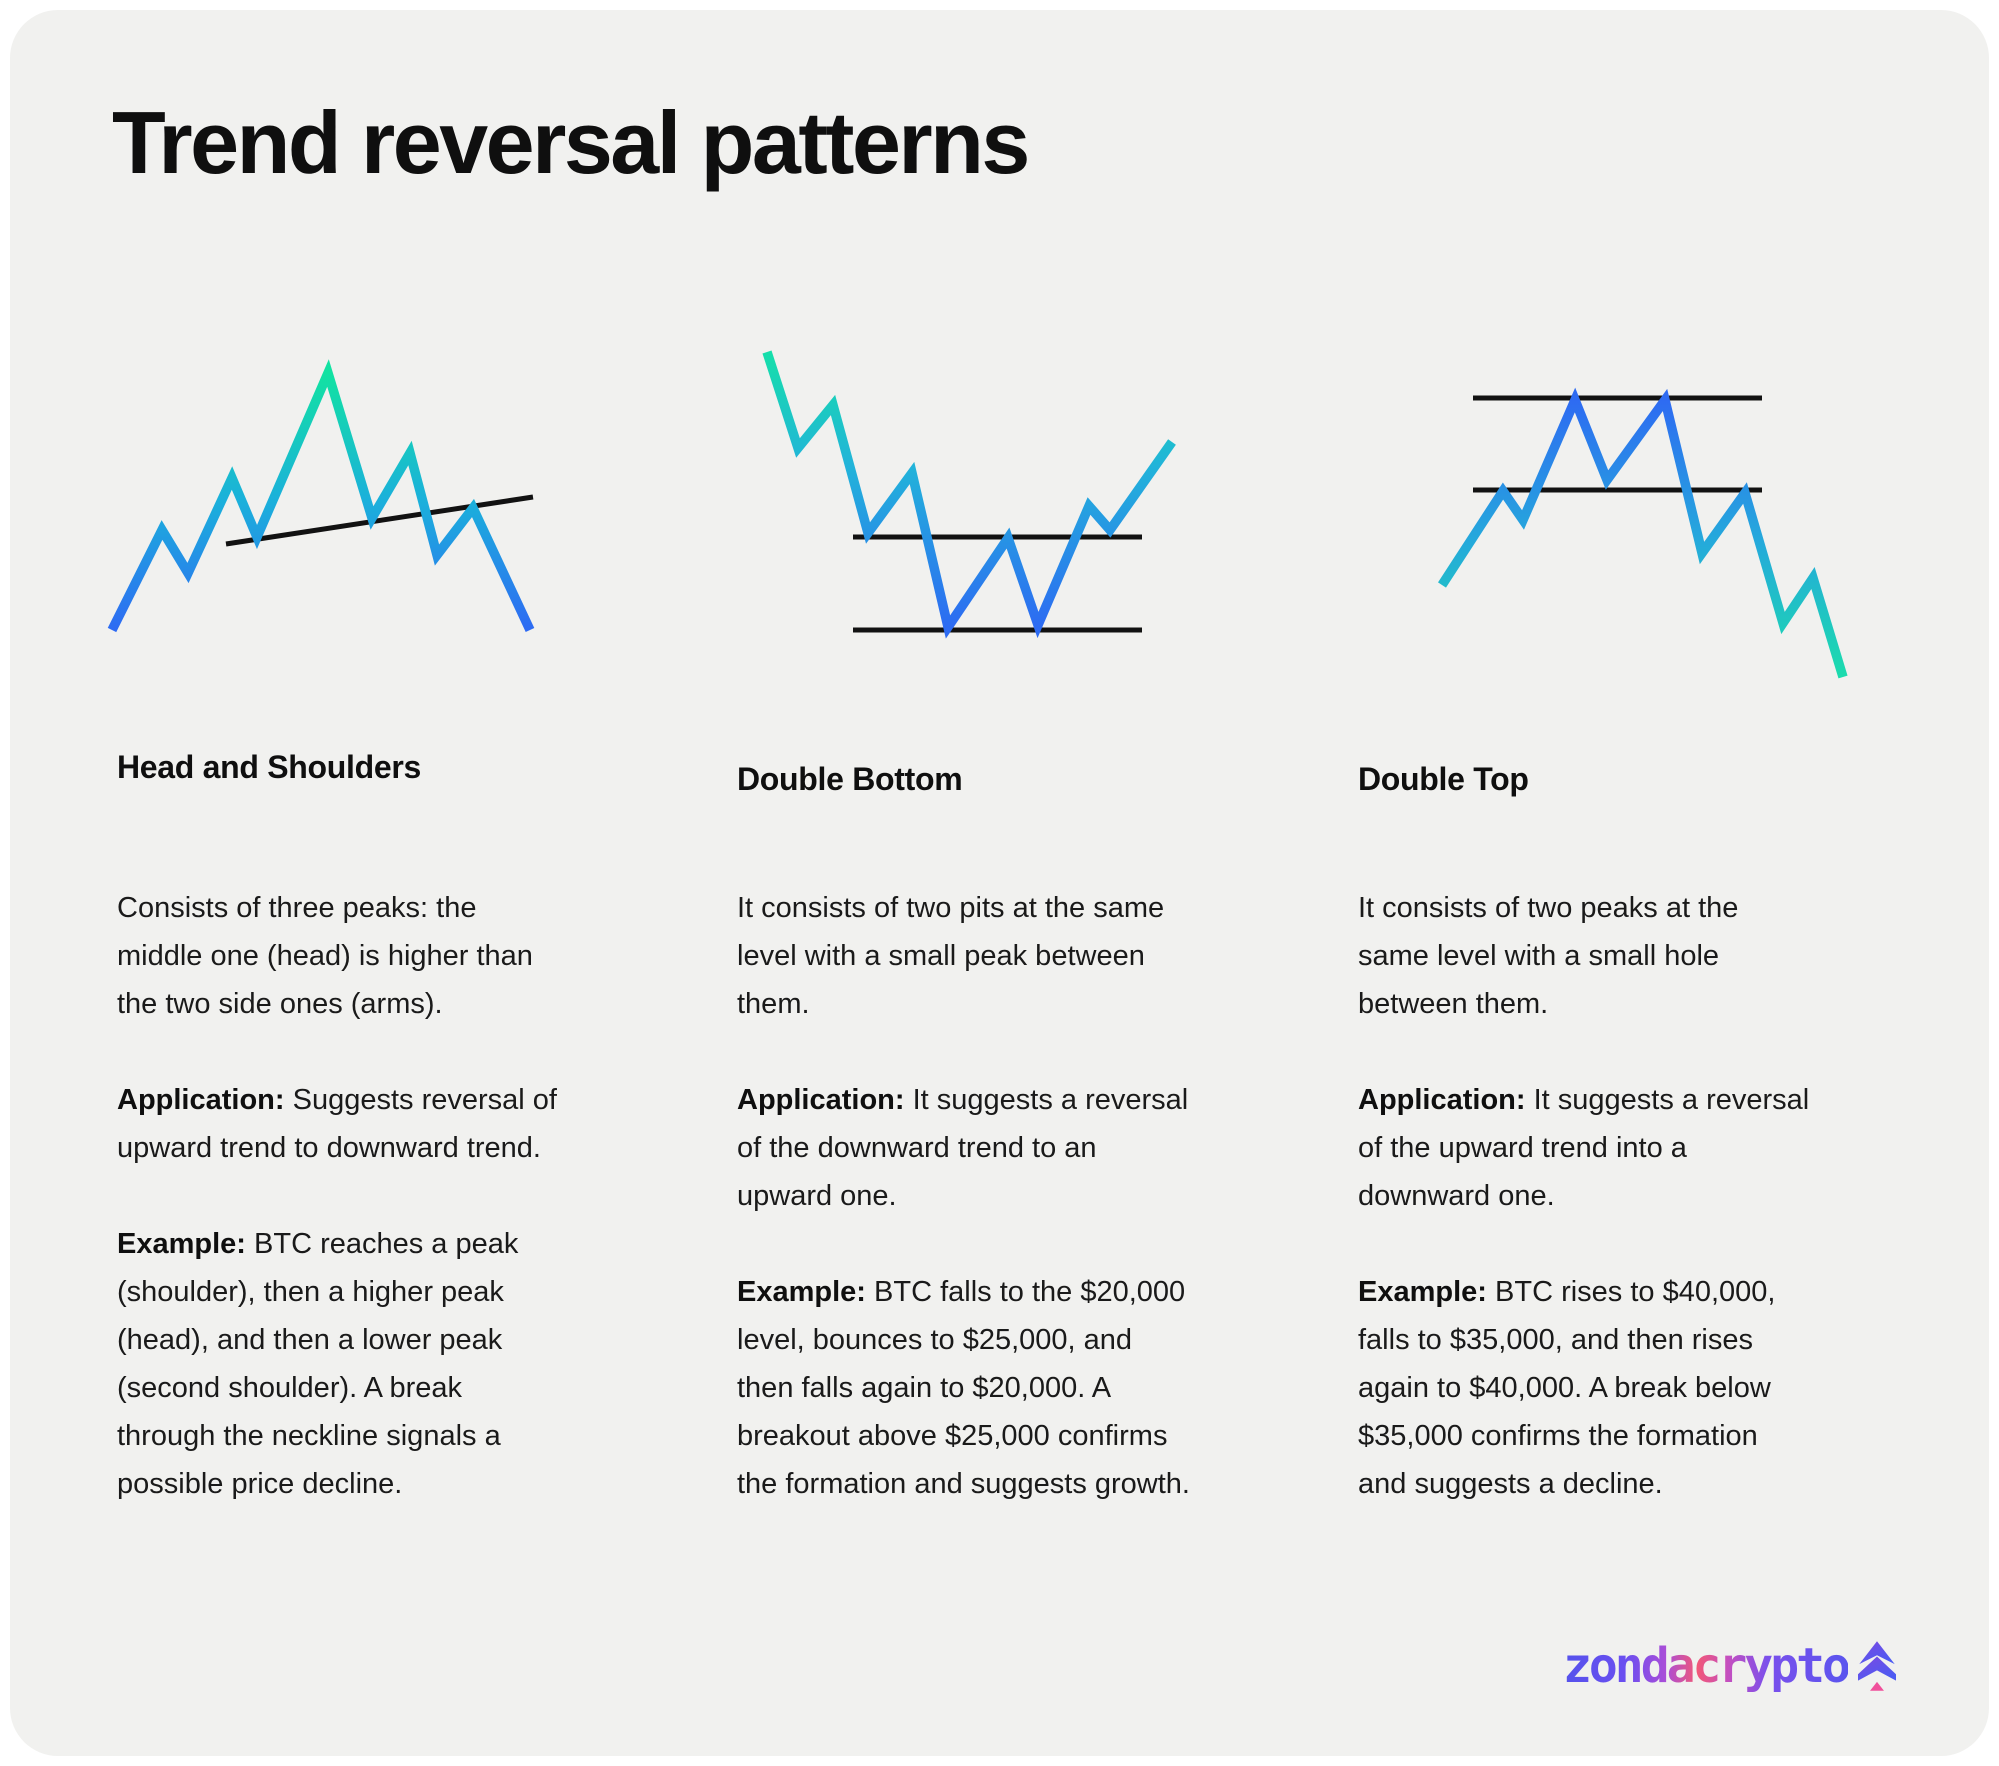 The height and width of the screenshot is (1766, 1999). Describe the element at coordinates (850, 779) in the screenshot. I see `pattern-name-double-bottom: Double Bottom` at that location.